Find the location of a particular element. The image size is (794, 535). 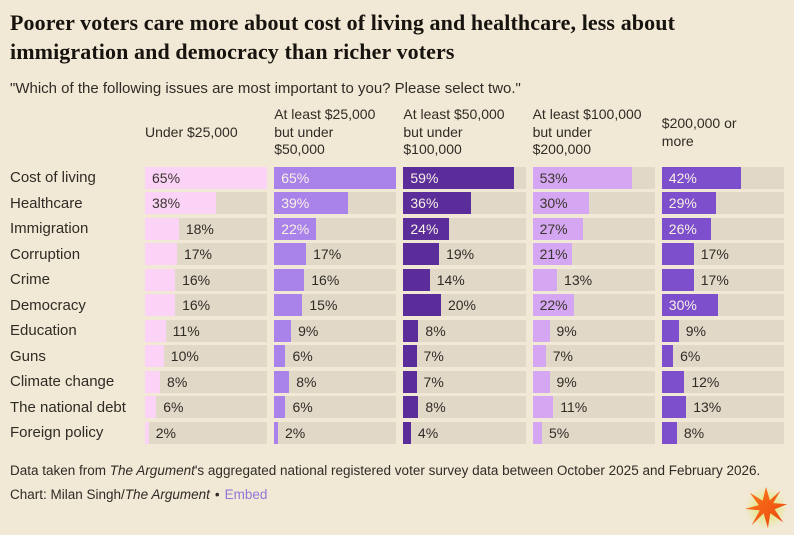

bar-track: 10% is located at coordinates (206, 356).